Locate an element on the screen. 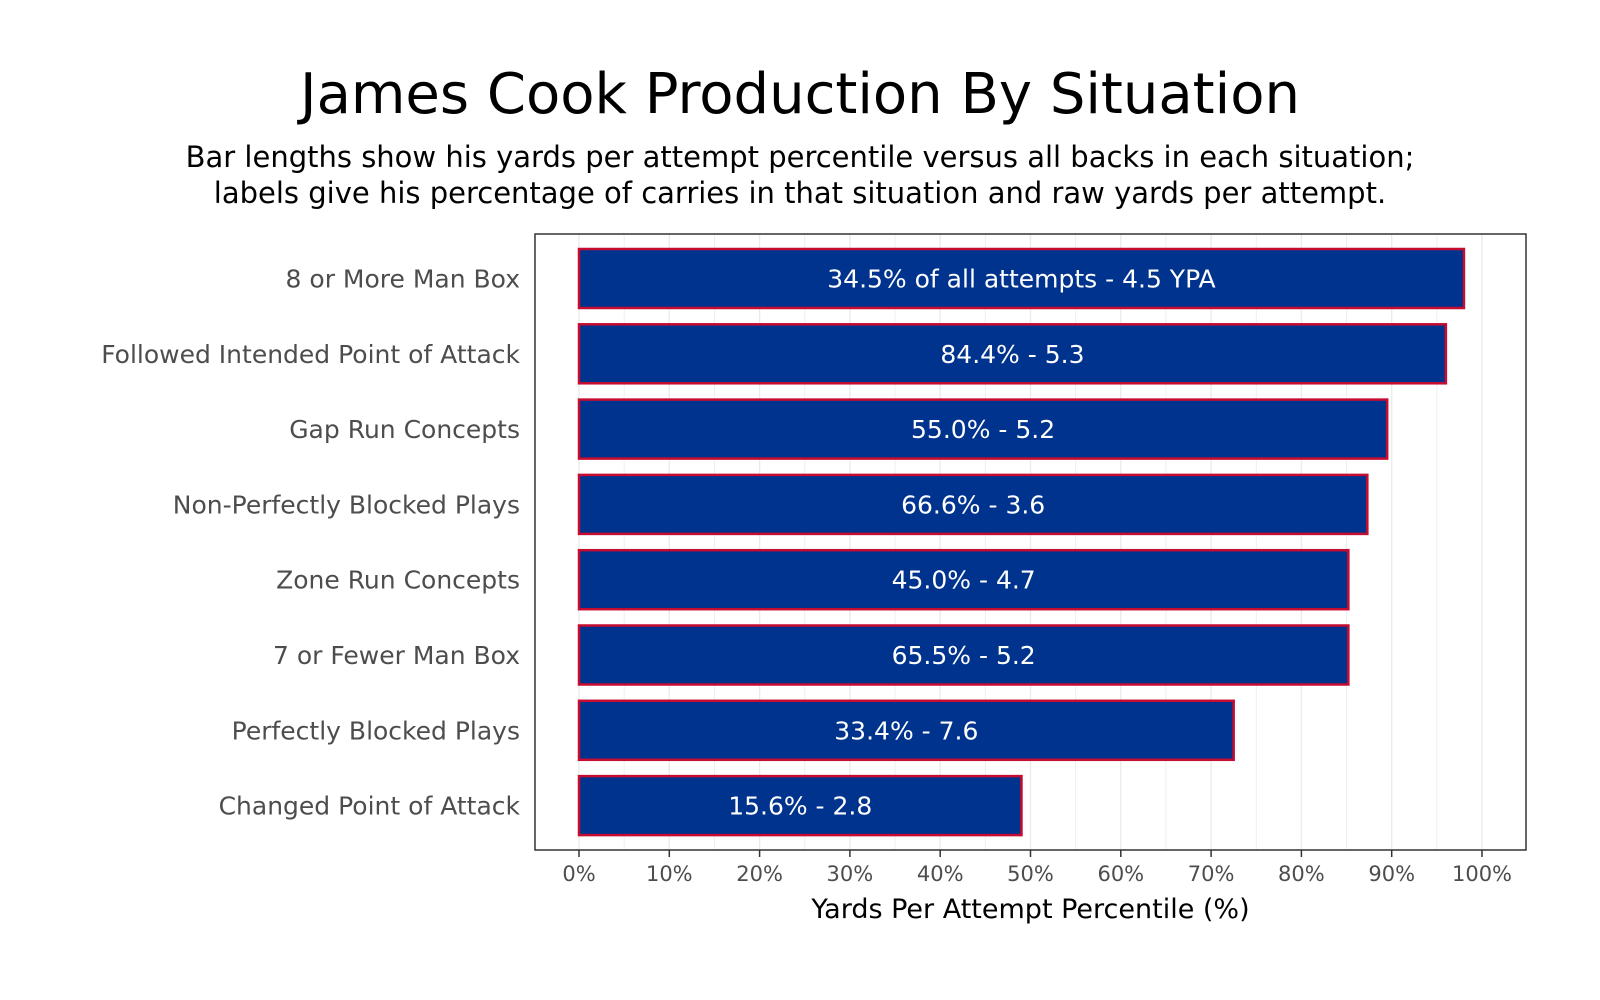 The width and height of the screenshot is (1600, 1000). bar-data-label: 55.0% - 5.2 is located at coordinates (983, 429).